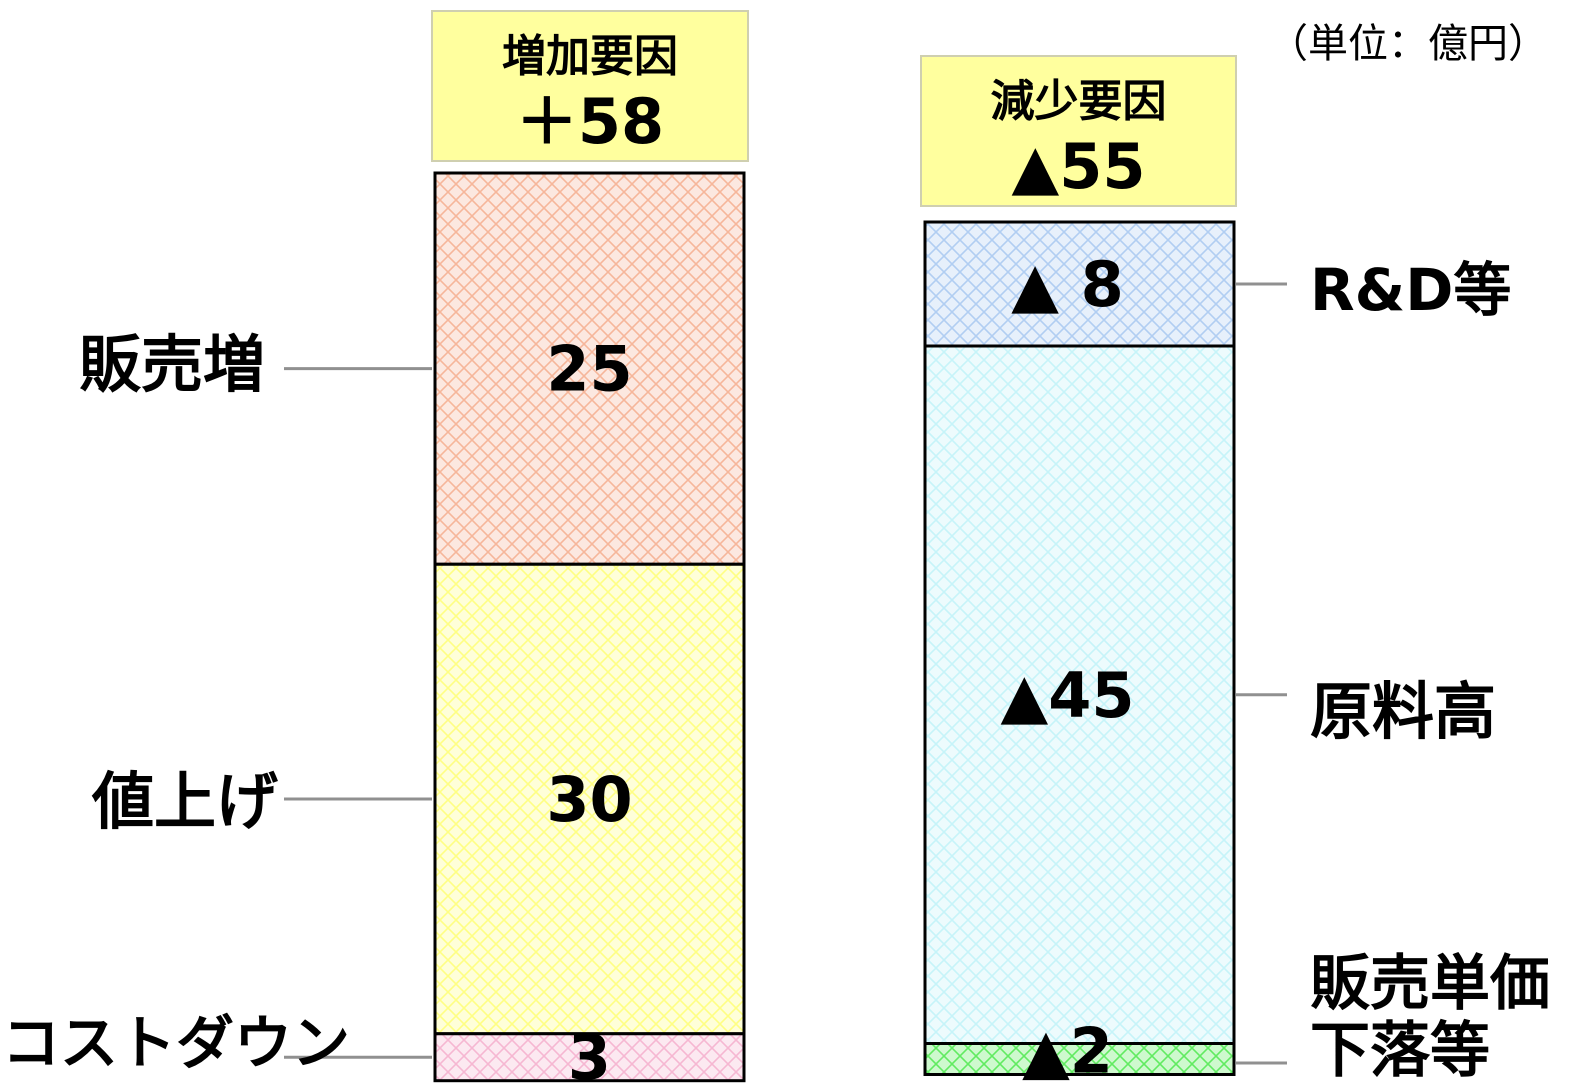 Image resolution: width=1581 pixels, height=1091 pixels. I want to click on category-label-0-0: 販売増, so click(172, 364).